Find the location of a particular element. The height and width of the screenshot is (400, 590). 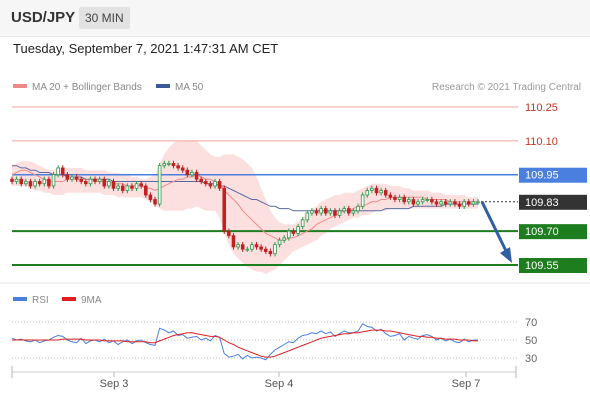

rsi-legend-swatch is located at coordinates (20, 299).